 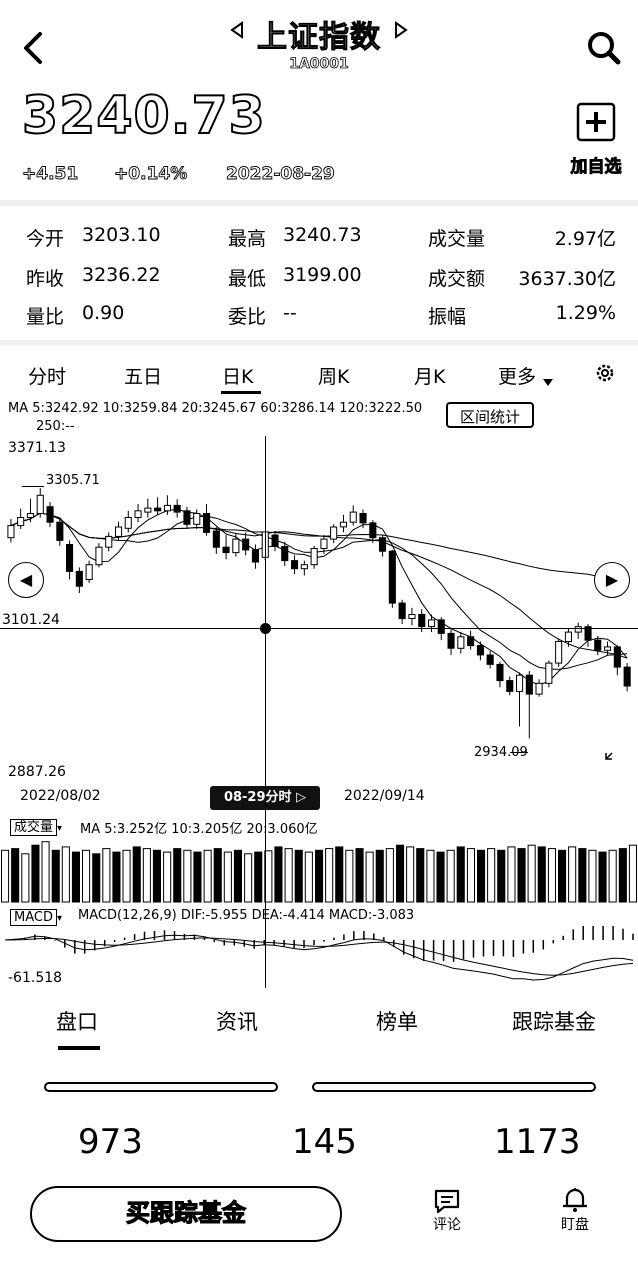 What do you see at coordinates (612, 580) in the screenshot?
I see `chart-scroll-right-button: ▶` at bounding box center [612, 580].